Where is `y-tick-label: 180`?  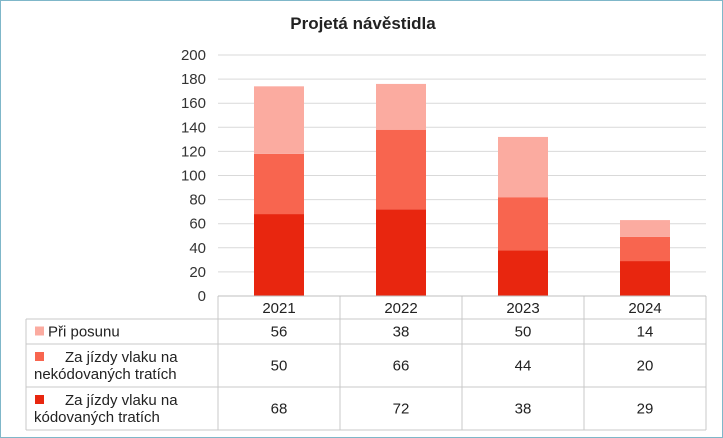 y-tick-label: 180 is located at coordinates (193, 79).